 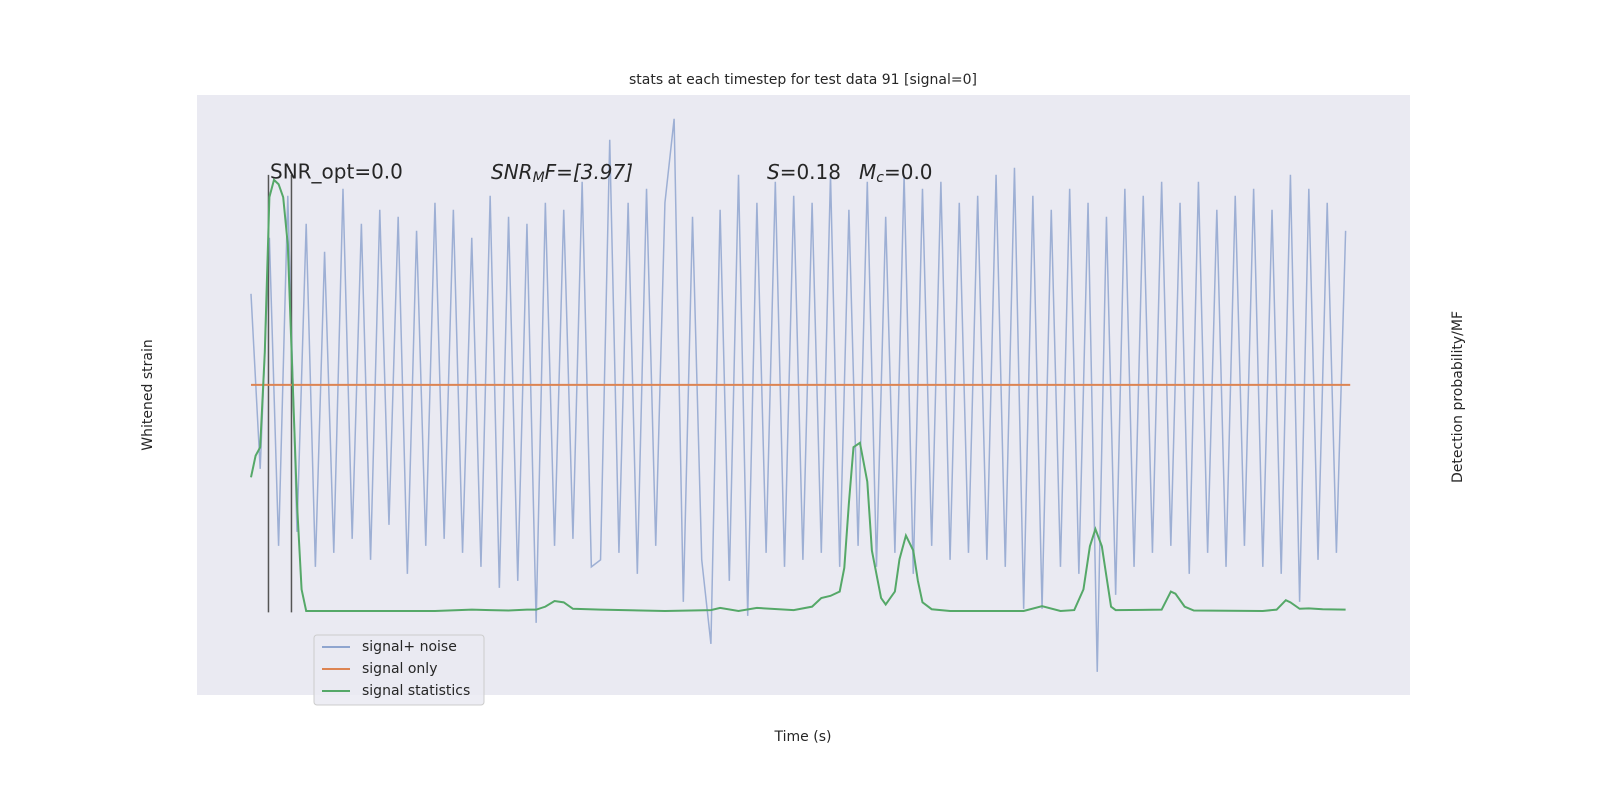 I want to click on annotation-part: S, so click(x=773, y=172).